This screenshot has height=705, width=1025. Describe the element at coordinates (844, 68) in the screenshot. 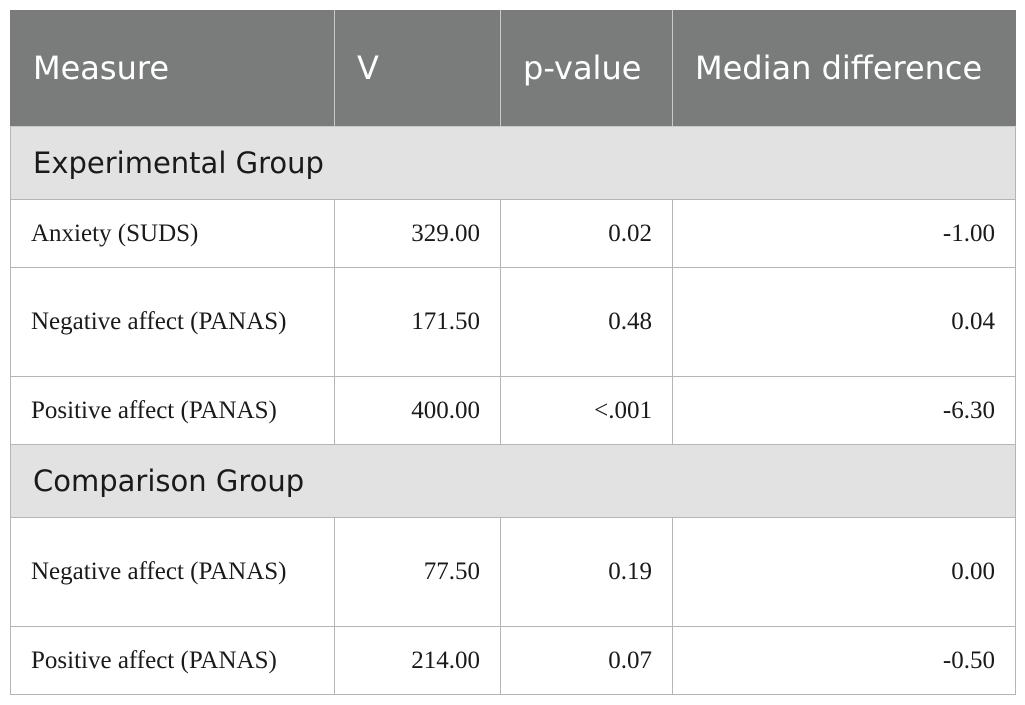

I see `header-median-difference: Median difference` at that location.